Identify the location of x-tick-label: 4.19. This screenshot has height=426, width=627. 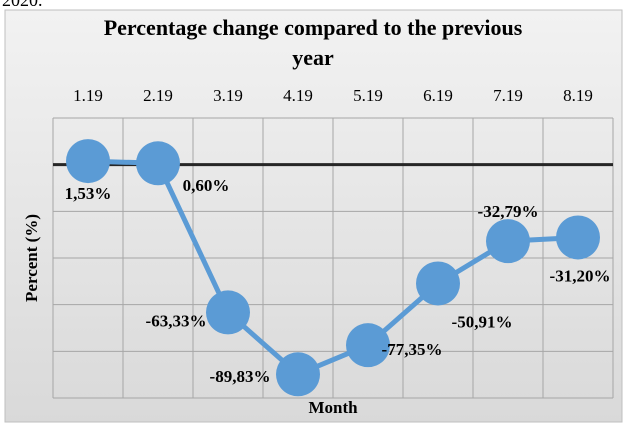
(298, 95).